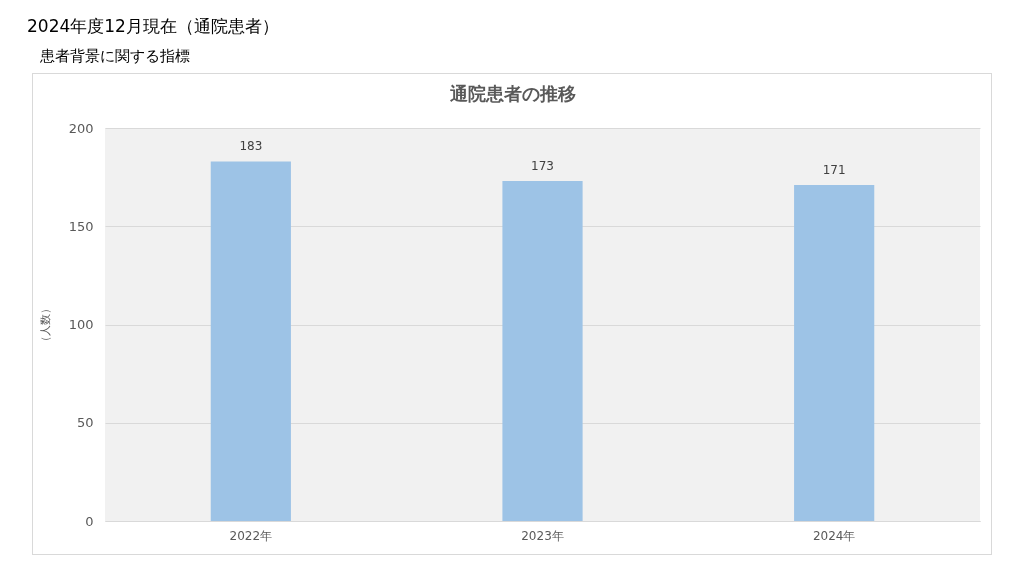 The height and width of the screenshot is (576, 1024). I want to click on data-label: 173, so click(542, 166).